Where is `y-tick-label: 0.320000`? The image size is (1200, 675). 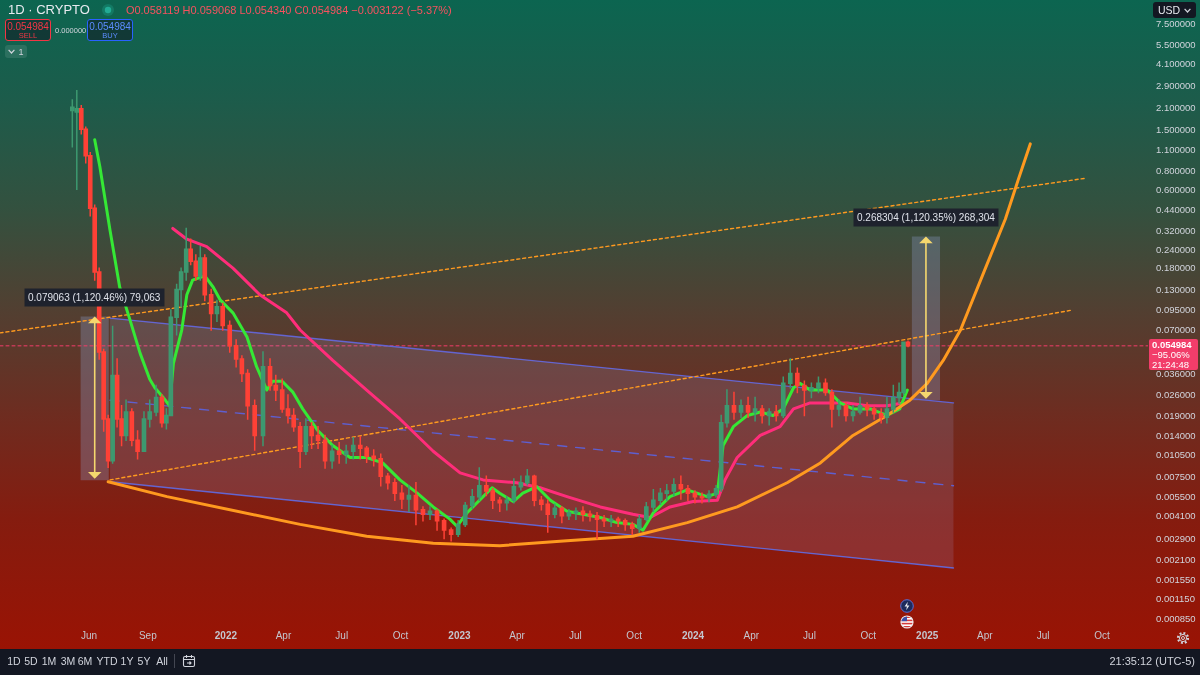
y-tick-label: 0.320000 is located at coordinates (1176, 230).